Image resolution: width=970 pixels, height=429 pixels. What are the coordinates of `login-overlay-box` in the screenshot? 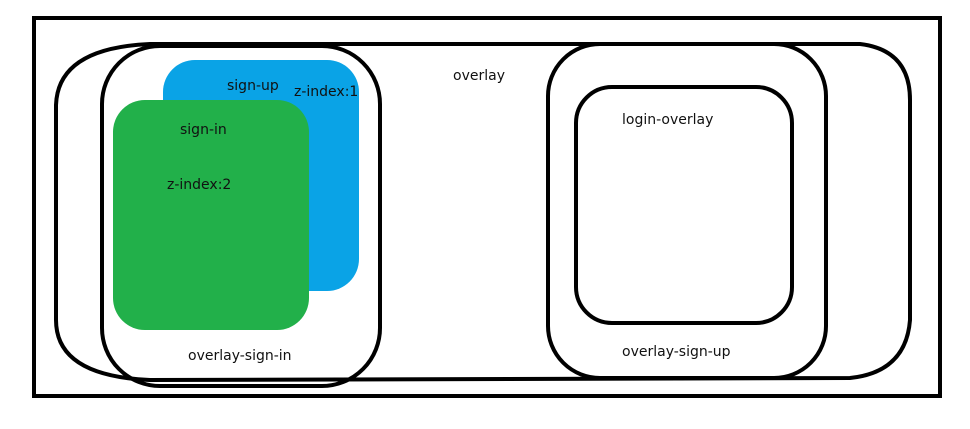 It's located at (684, 205).